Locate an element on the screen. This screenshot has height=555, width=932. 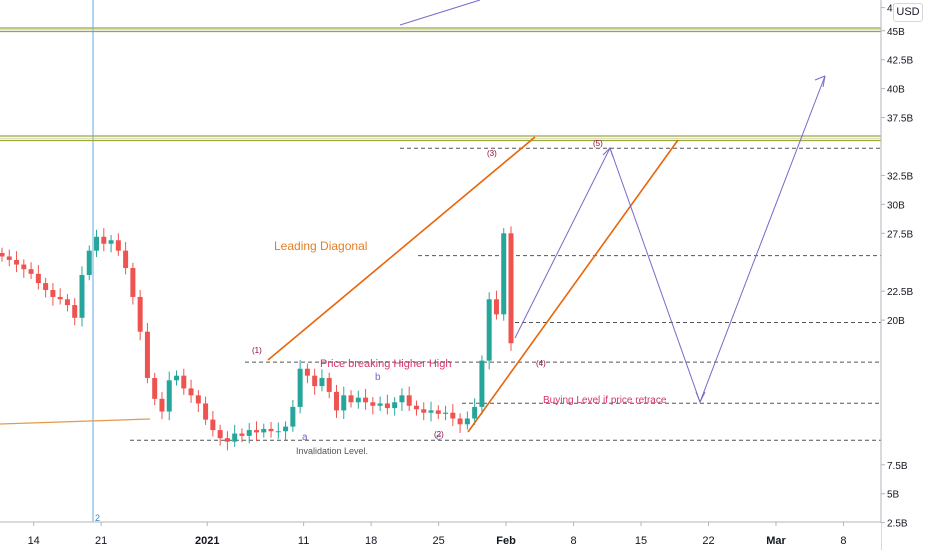
annotation-label: (2) is located at coordinates (439, 434).